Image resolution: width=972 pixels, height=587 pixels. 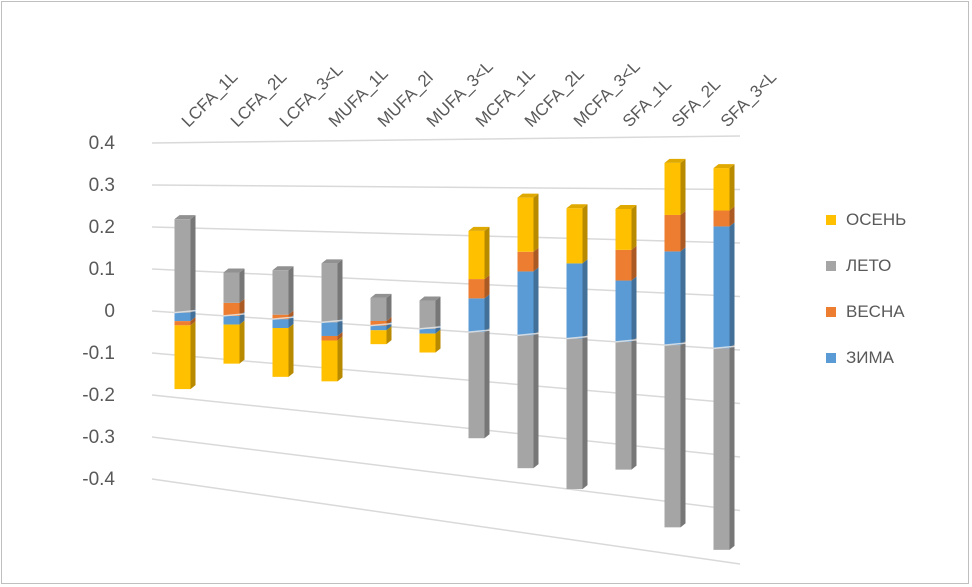 What do you see at coordinates (98, 353) in the screenshot?
I see `y-tick-label: -0.1` at bounding box center [98, 353].